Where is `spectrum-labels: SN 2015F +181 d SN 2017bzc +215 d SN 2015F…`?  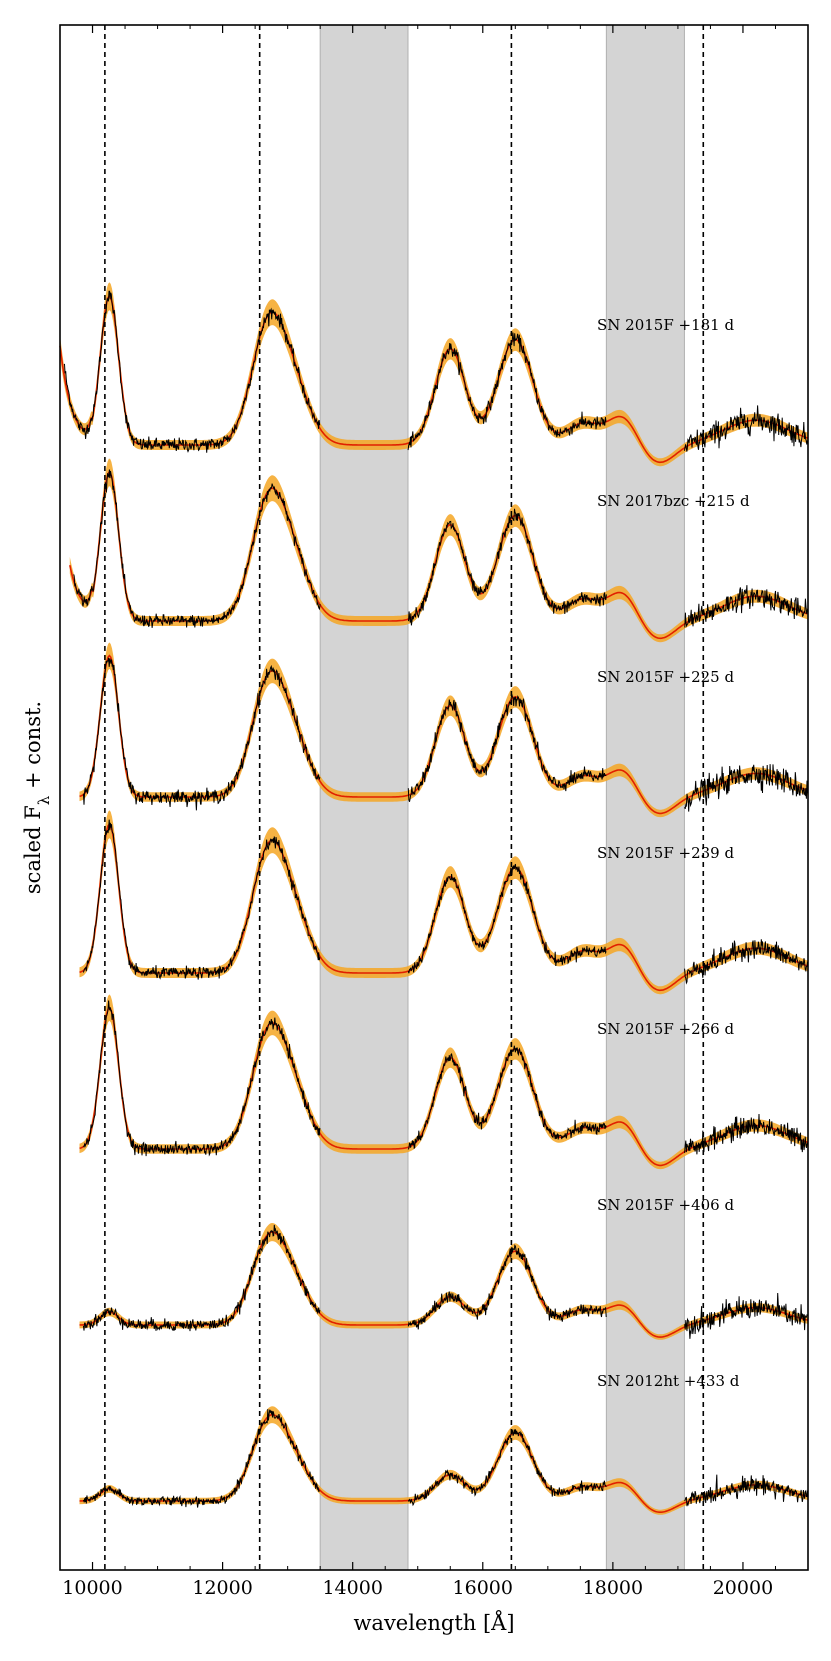
spectrum-labels: SN 2015F +181 d SN 2017bzc +215 d SN 2015F… is located at coordinates (673, 853).